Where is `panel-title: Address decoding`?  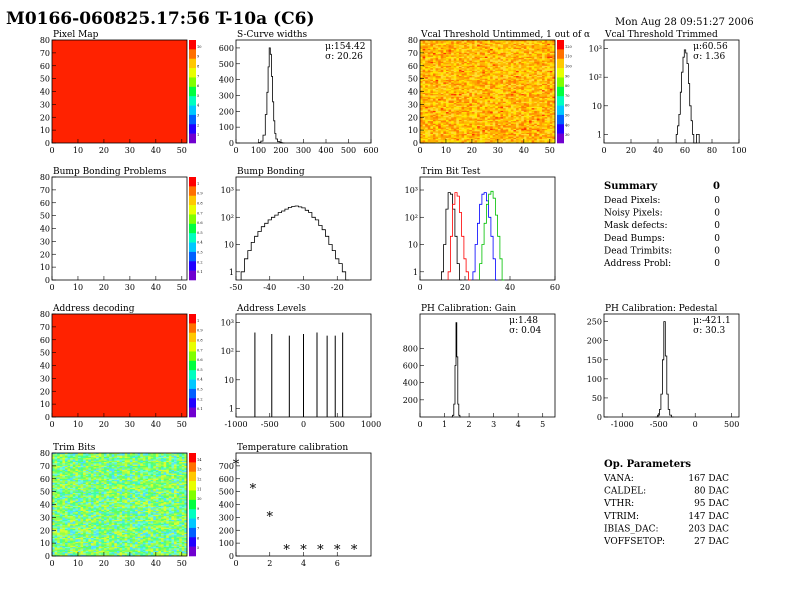 panel-title: Address decoding is located at coordinates (93, 309).